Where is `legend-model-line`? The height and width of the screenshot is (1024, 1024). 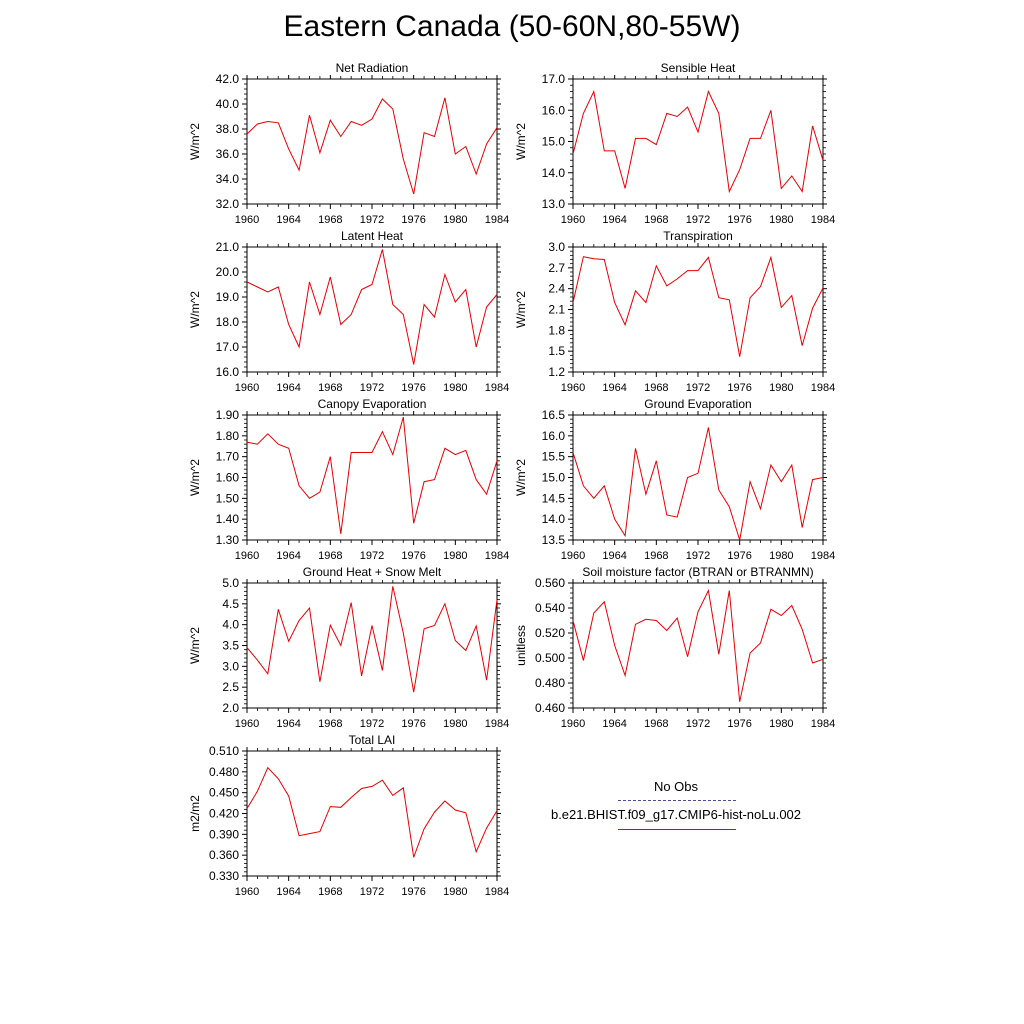 legend-model-line is located at coordinates (677, 829).